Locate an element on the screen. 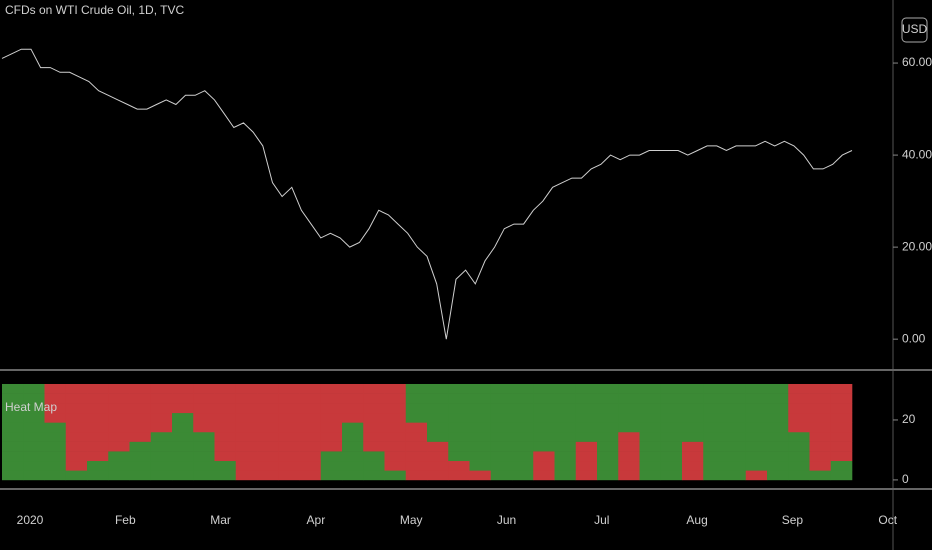  y-tick-label: 60.00 is located at coordinates (917, 62).